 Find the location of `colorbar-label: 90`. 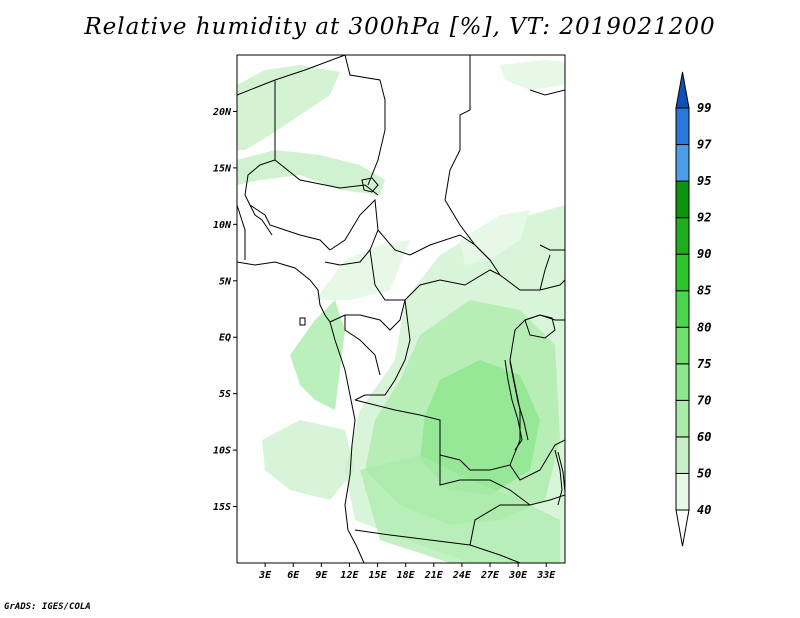

colorbar-label: 90 is located at coordinates (704, 254).